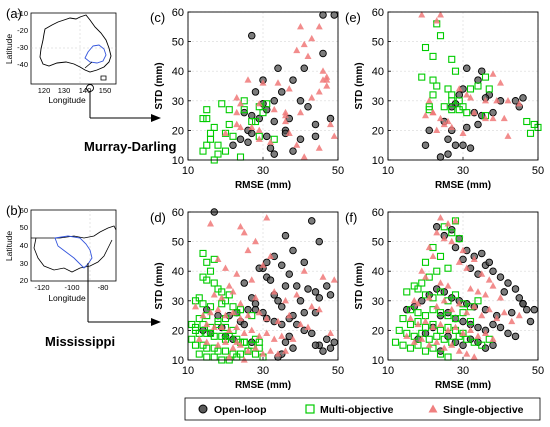 The width and height of the screenshot is (550, 427). Describe the element at coordinates (159, 85) in the screenshot. I see `y-axis-title: STD (mm)` at that location.